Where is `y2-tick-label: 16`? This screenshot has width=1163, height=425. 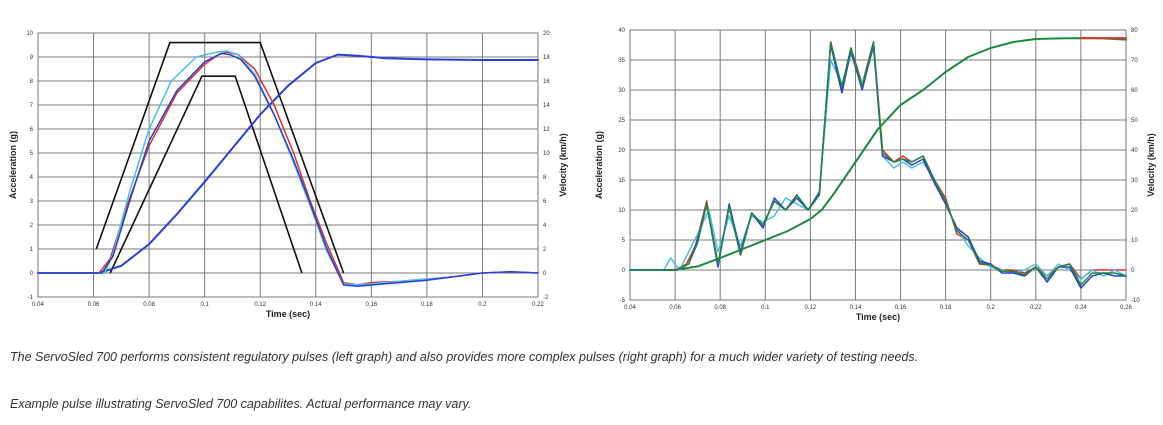
y2-tick-label: 16 is located at coordinates (546, 82).